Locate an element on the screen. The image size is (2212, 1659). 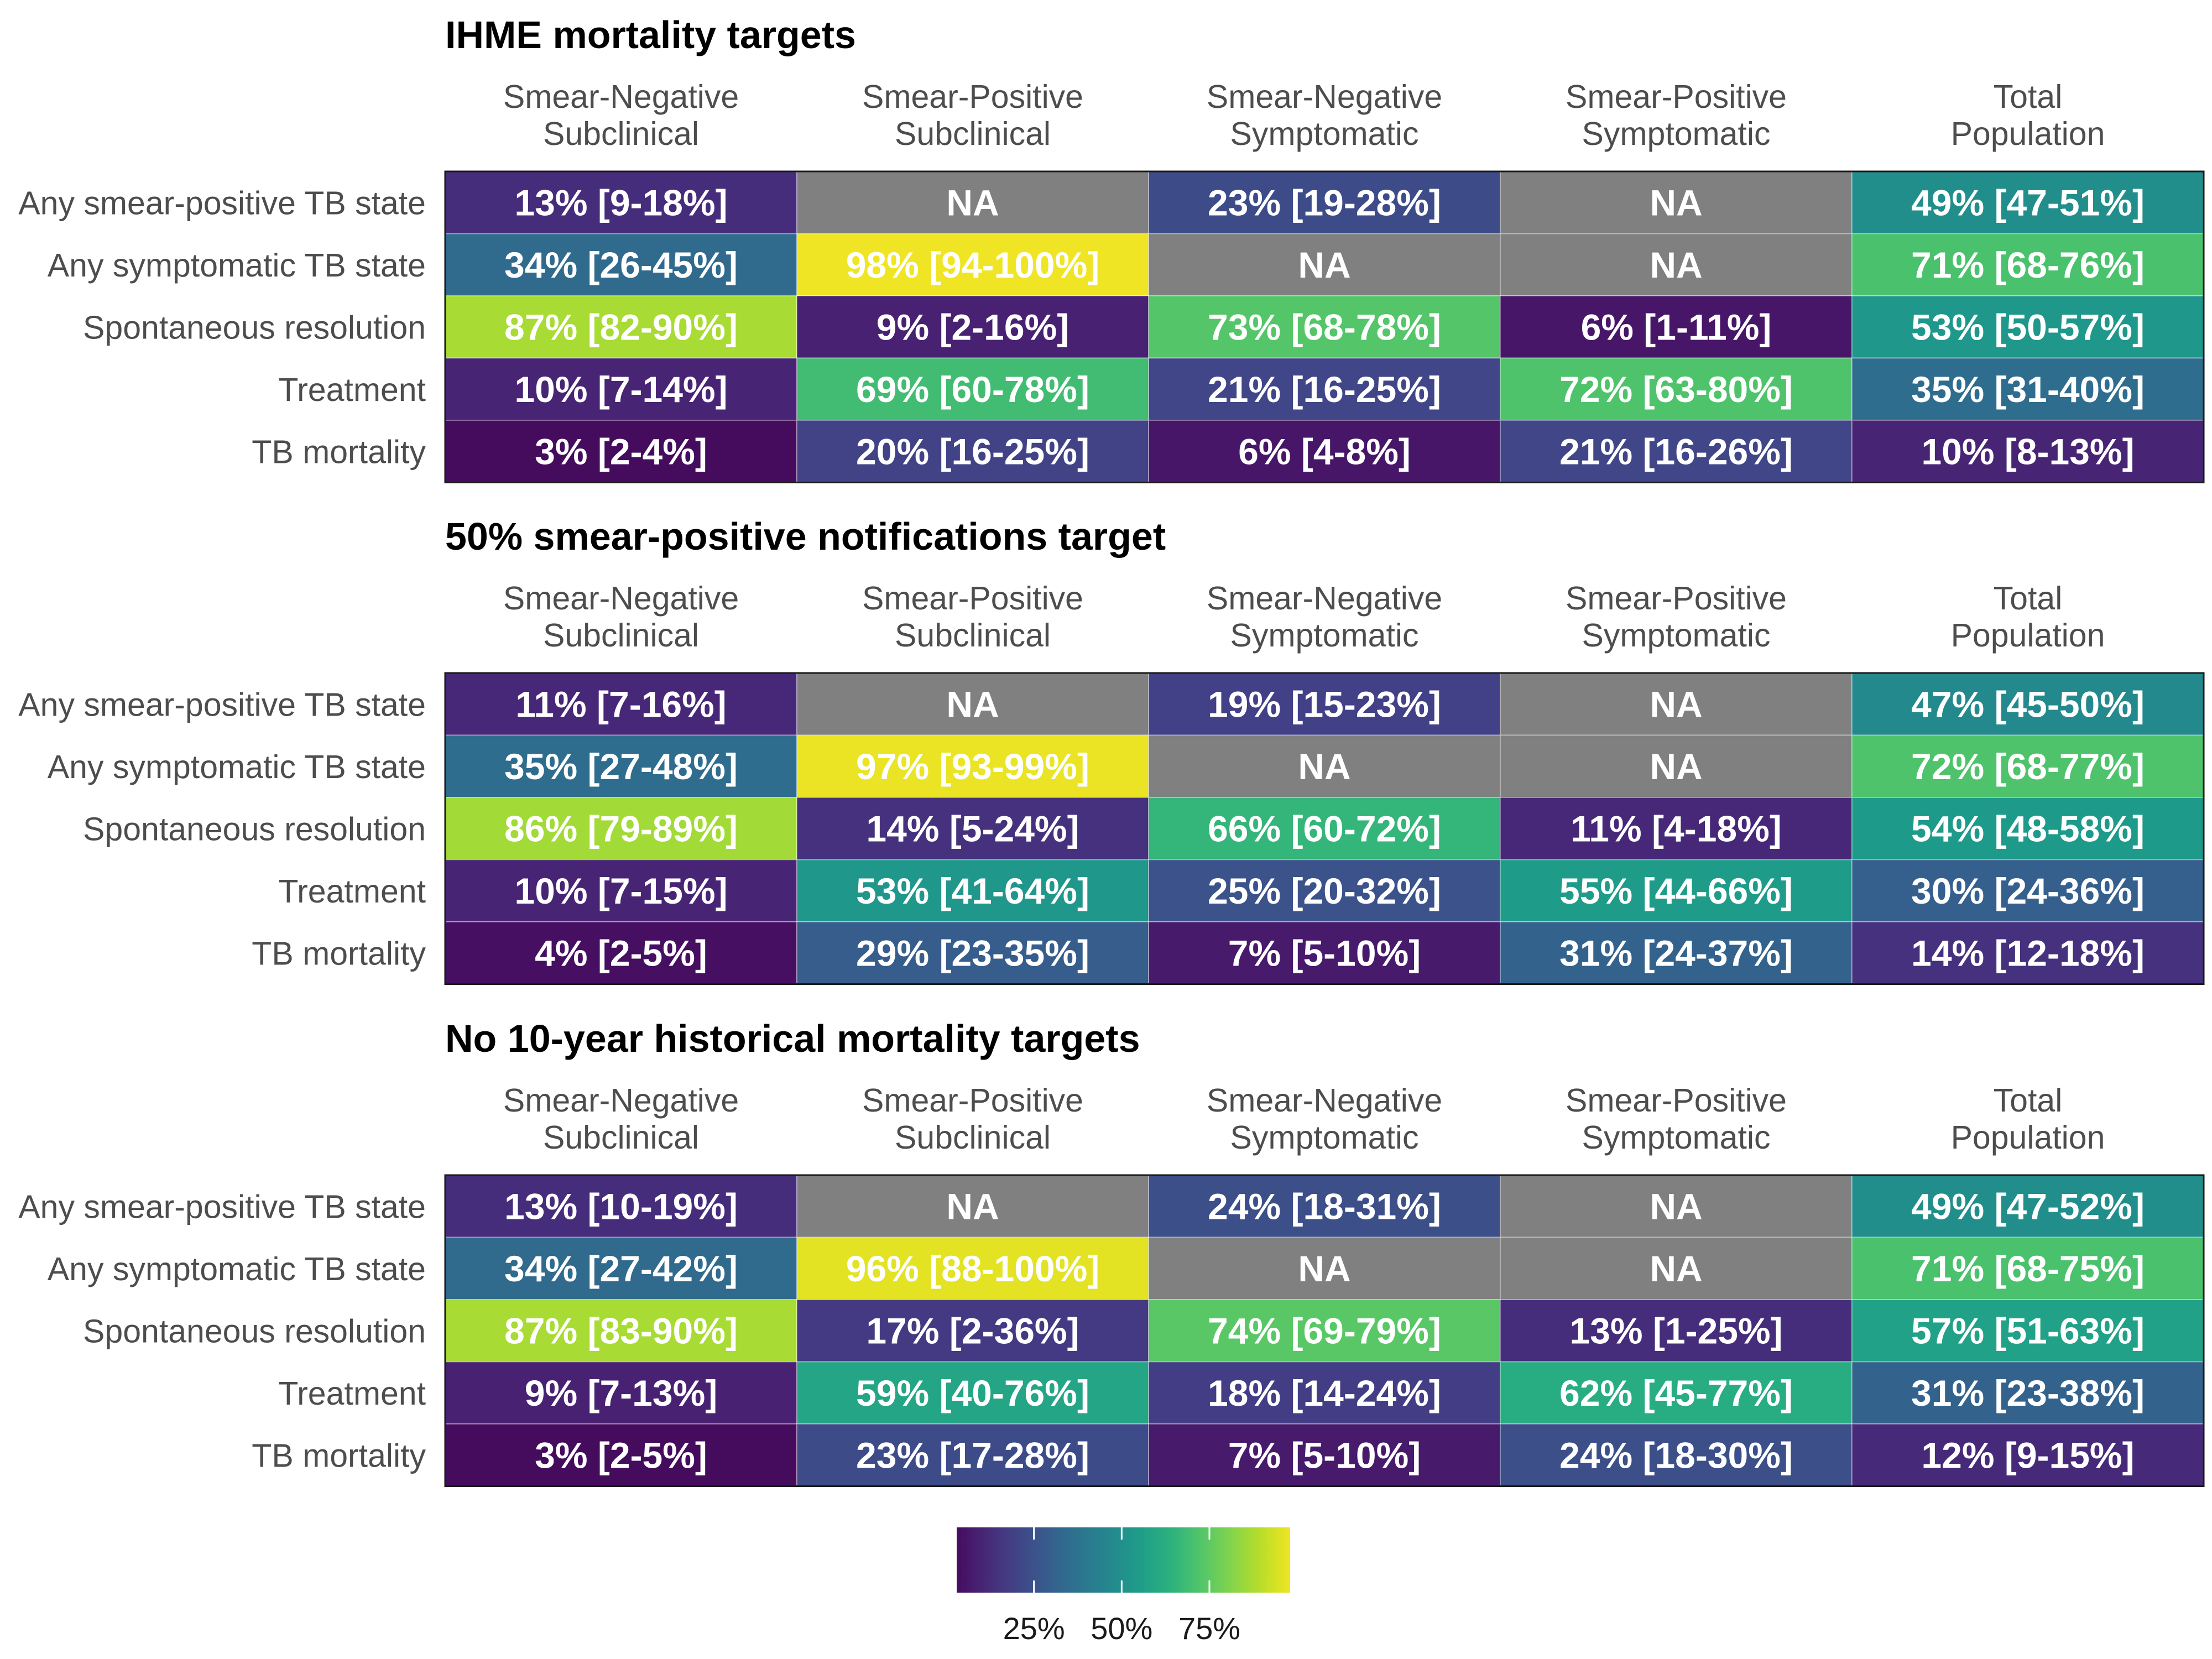
cell-label: 14% [12-18%] is located at coordinates (2028, 953).